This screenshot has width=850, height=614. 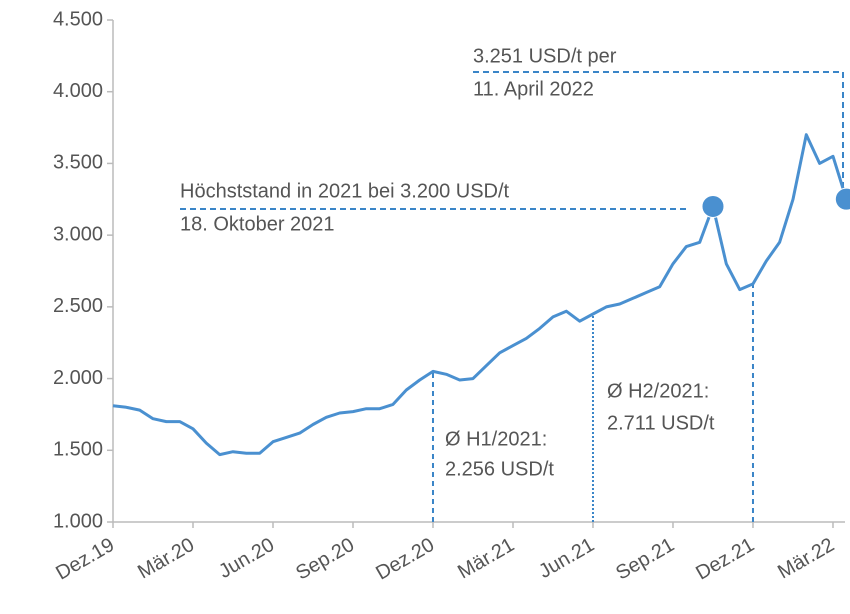 I want to click on y-tick-label: 3.000, so click(x=78, y=234).